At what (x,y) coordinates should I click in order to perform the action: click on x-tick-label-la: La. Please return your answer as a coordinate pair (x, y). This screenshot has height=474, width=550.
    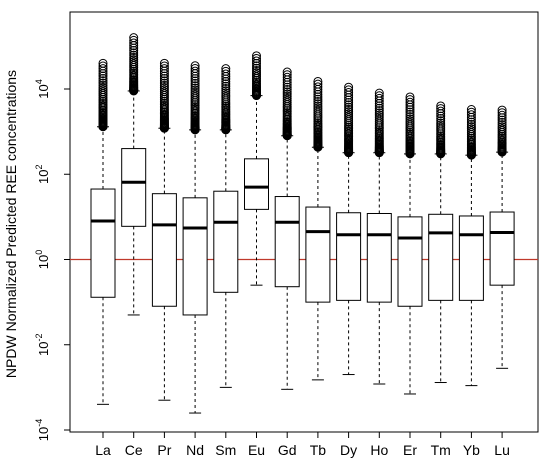
    Looking at the image, I should click on (103, 450).